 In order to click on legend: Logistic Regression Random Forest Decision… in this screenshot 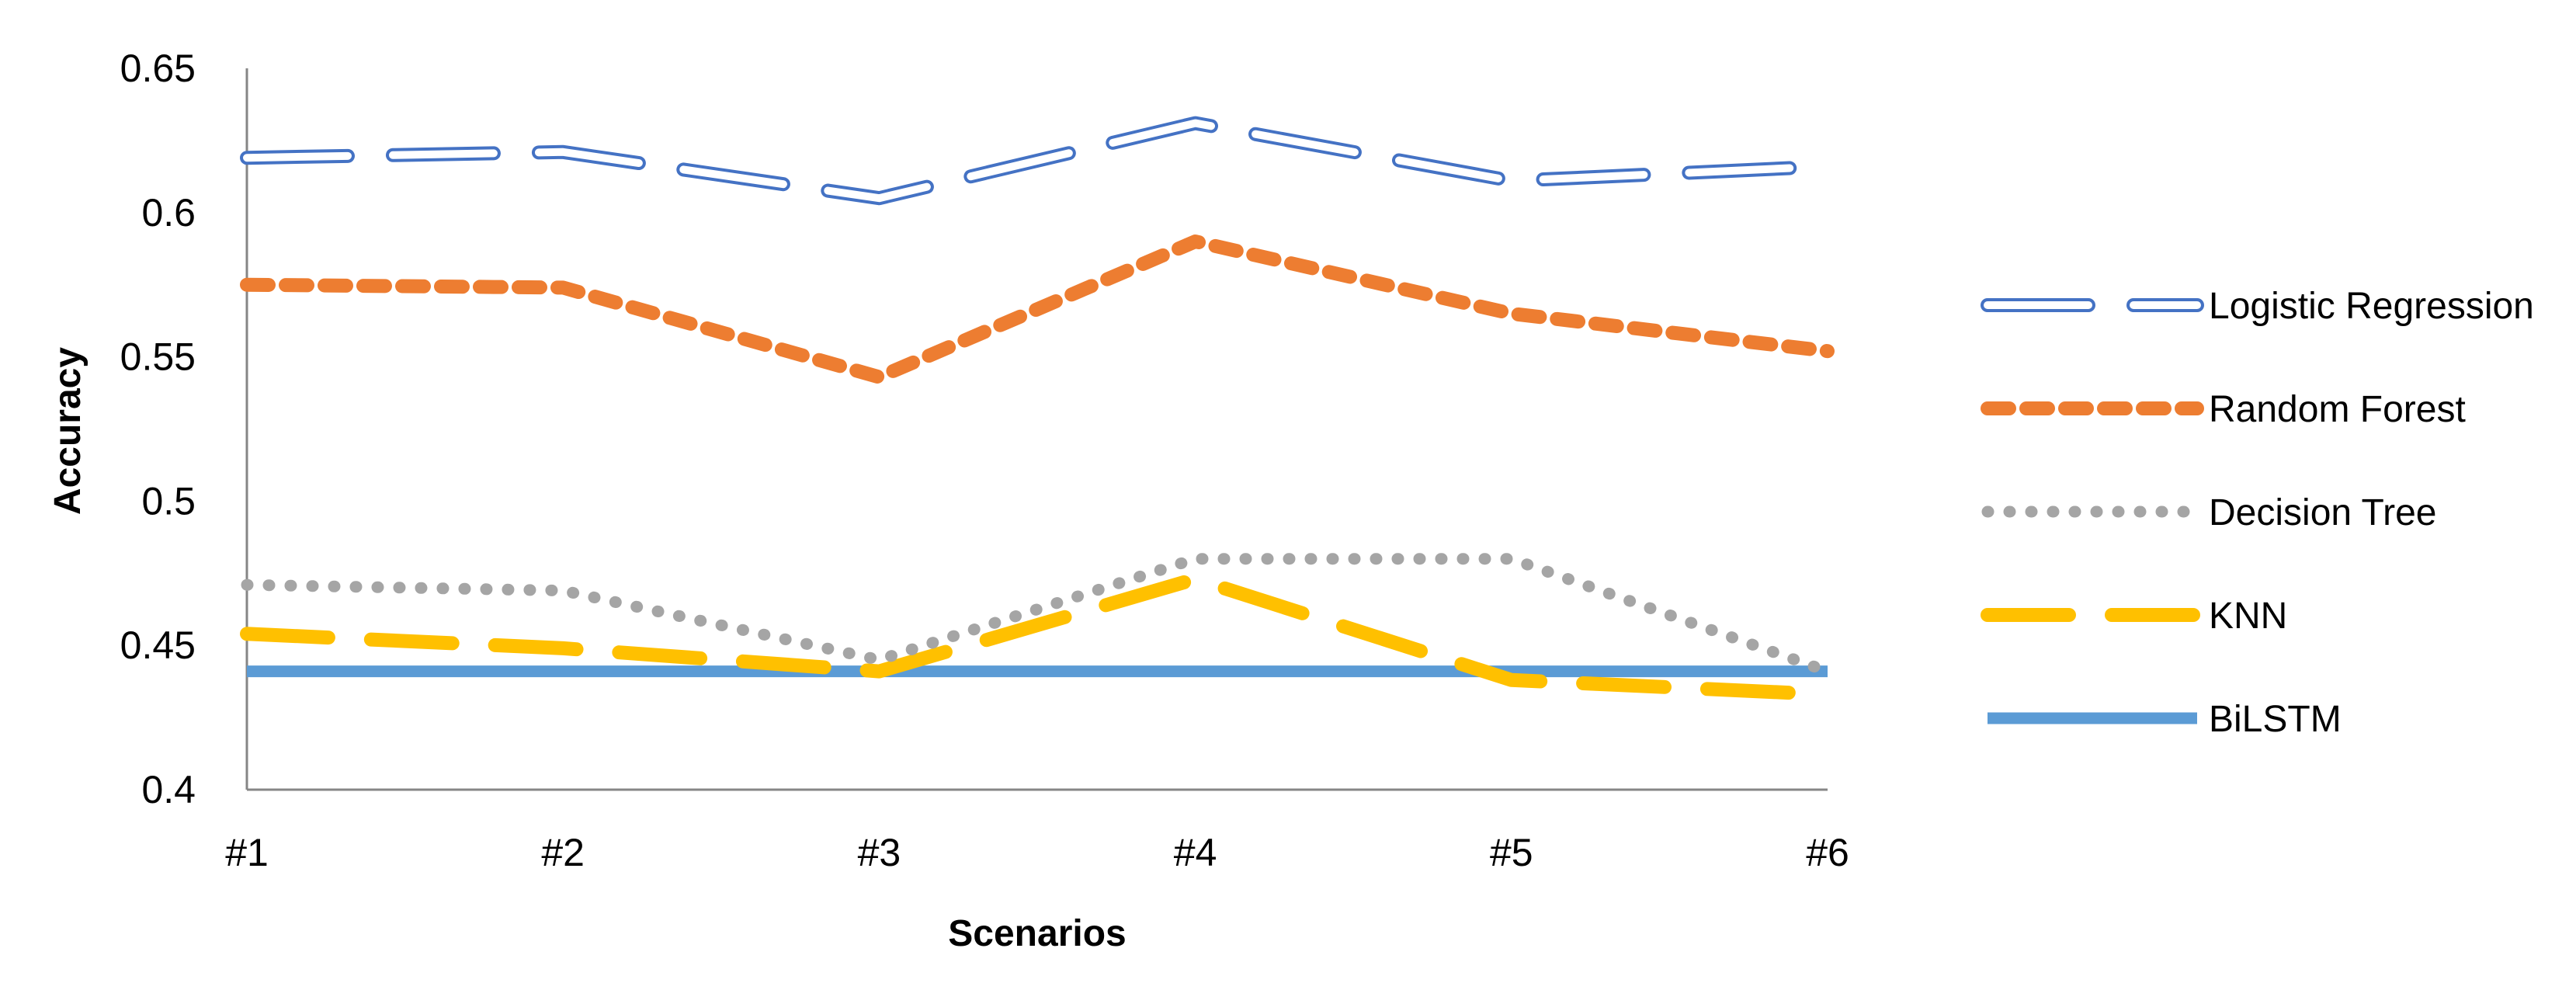, I will do `click(2257, 513)`.